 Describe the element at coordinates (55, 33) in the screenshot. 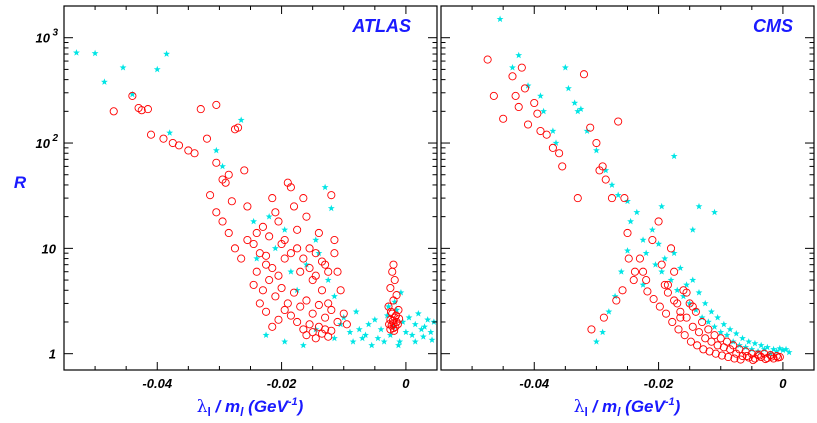

I see `y-tick-exponent: 3` at that location.